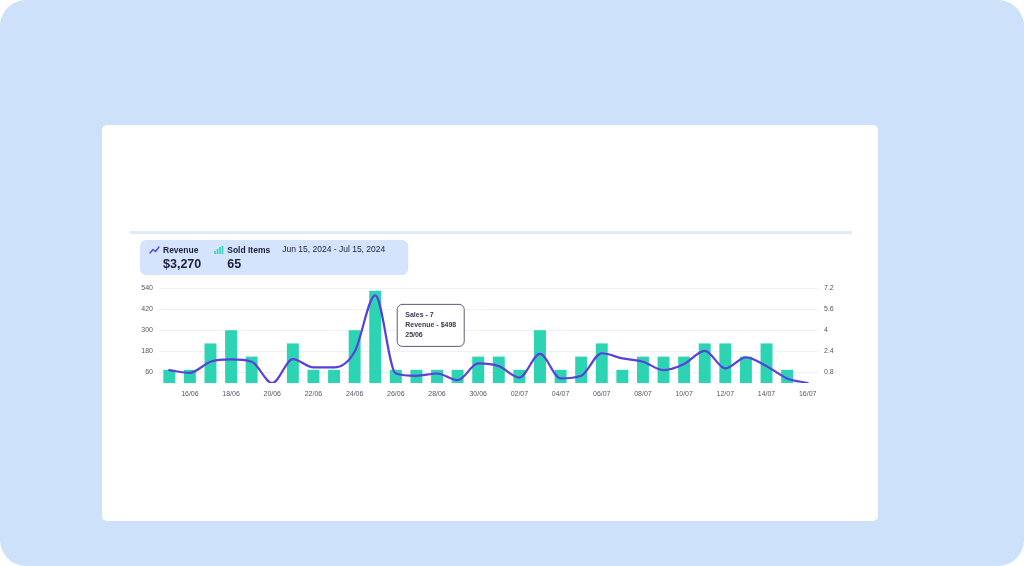 The height and width of the screenshot is (566, 1024). I want to click on chart-subtitle: Jun 15, 2024 - Jul 15, 2024, so click(334, 248).